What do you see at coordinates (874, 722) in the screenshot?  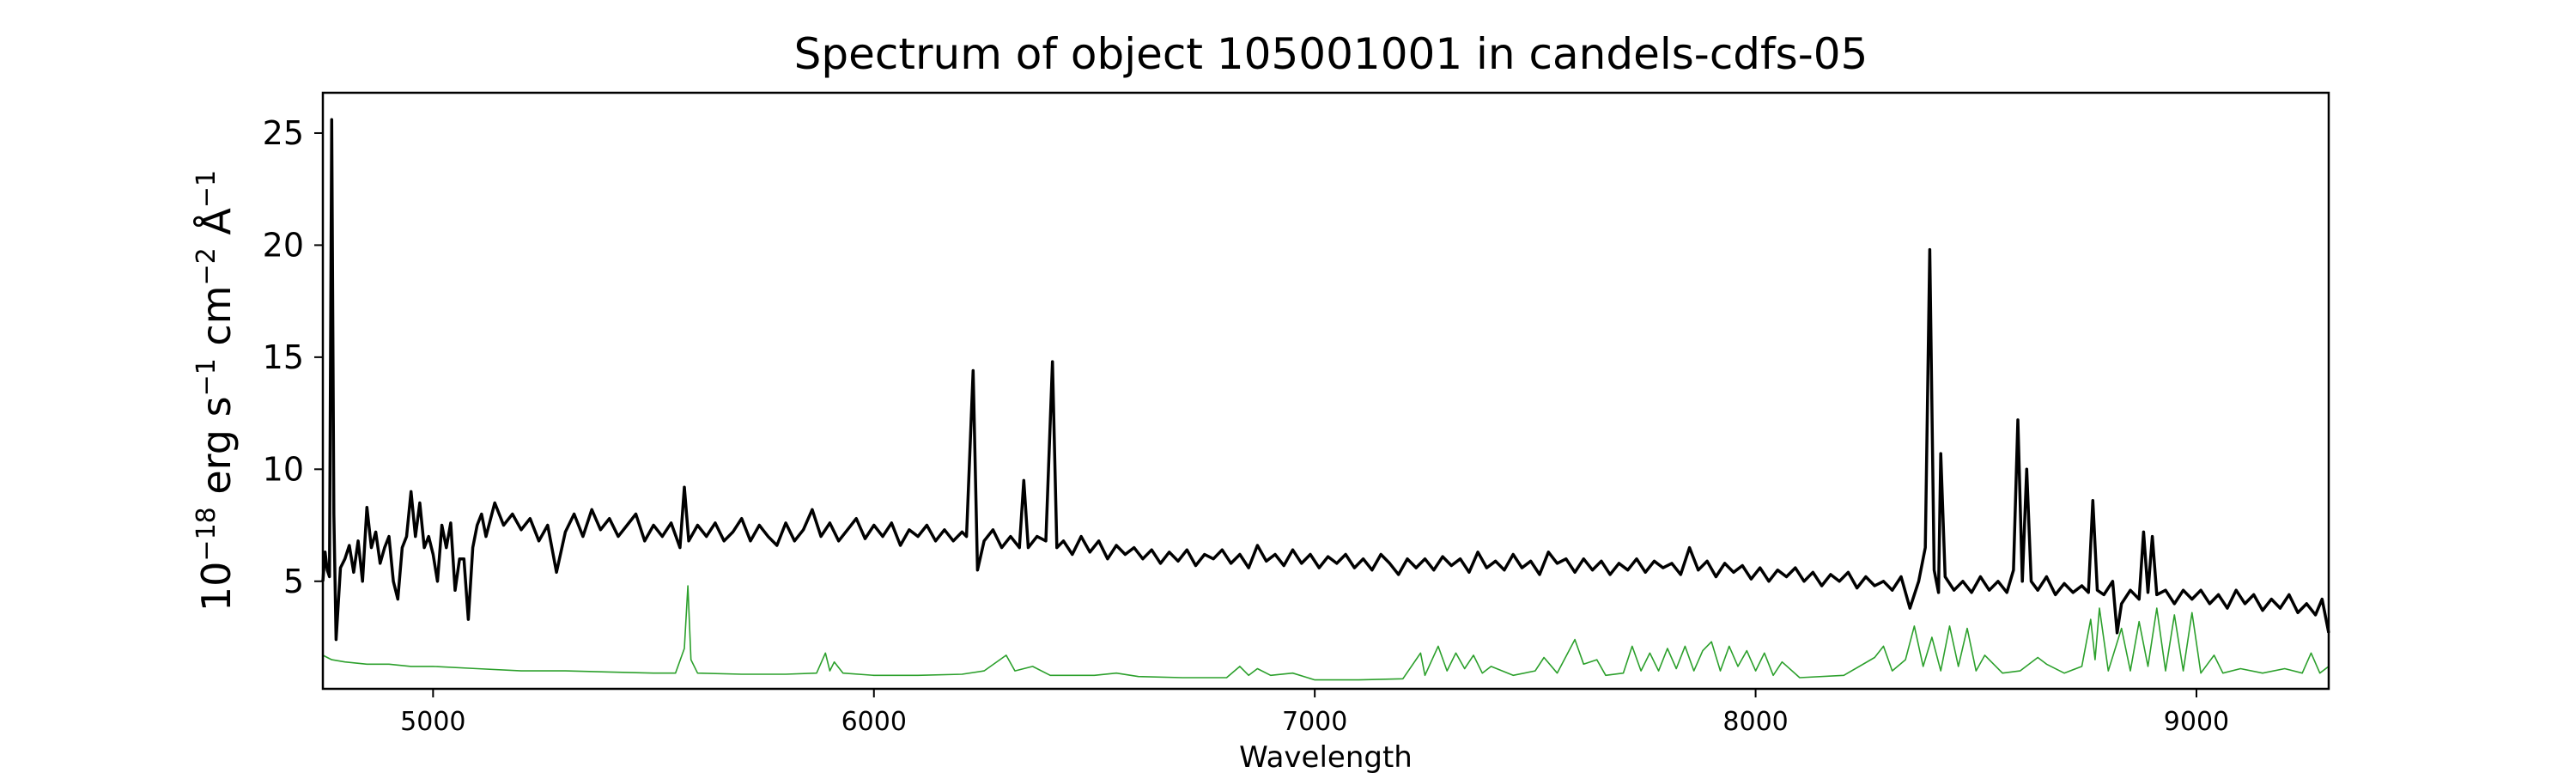 I see `x-tick-label: 6000` at bounding box center [874, 722].